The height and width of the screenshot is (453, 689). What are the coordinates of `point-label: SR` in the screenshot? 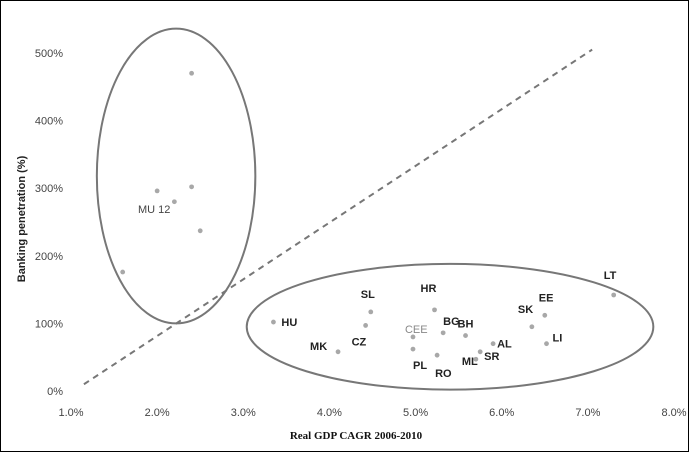 It's located at (491, 357).